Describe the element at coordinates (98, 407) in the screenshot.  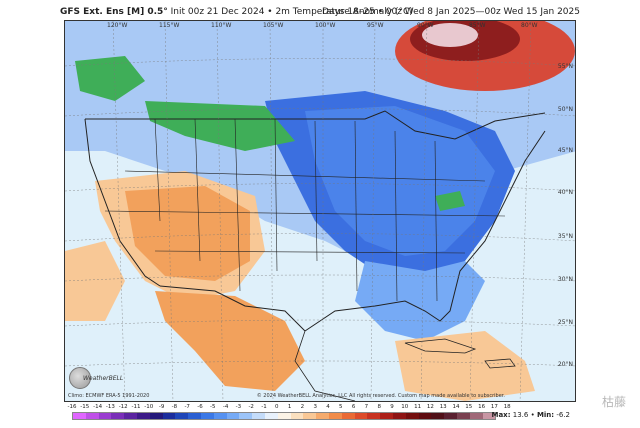
I see `colorbar-label: -14` at that location.